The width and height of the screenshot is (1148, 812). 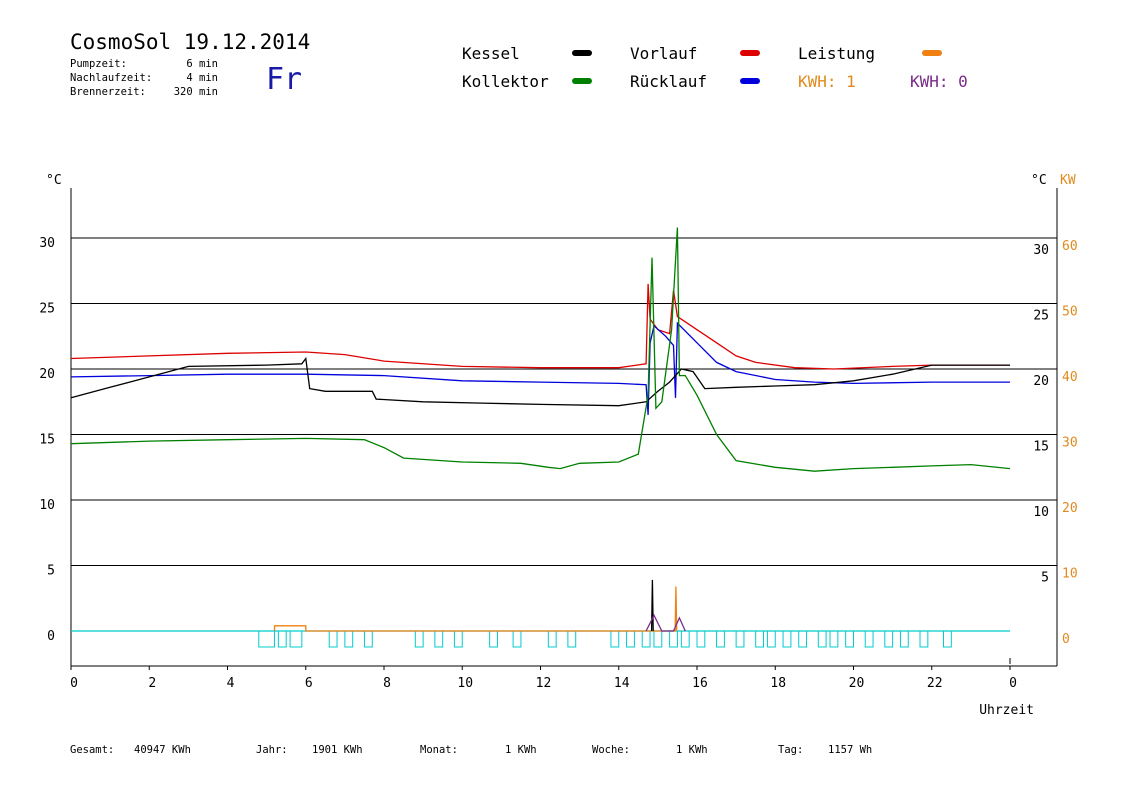 What do you see at coordinates (51, 636) in the screenshot?
I see `y-tick-left-0: 0` at bounding box center [51, 636].